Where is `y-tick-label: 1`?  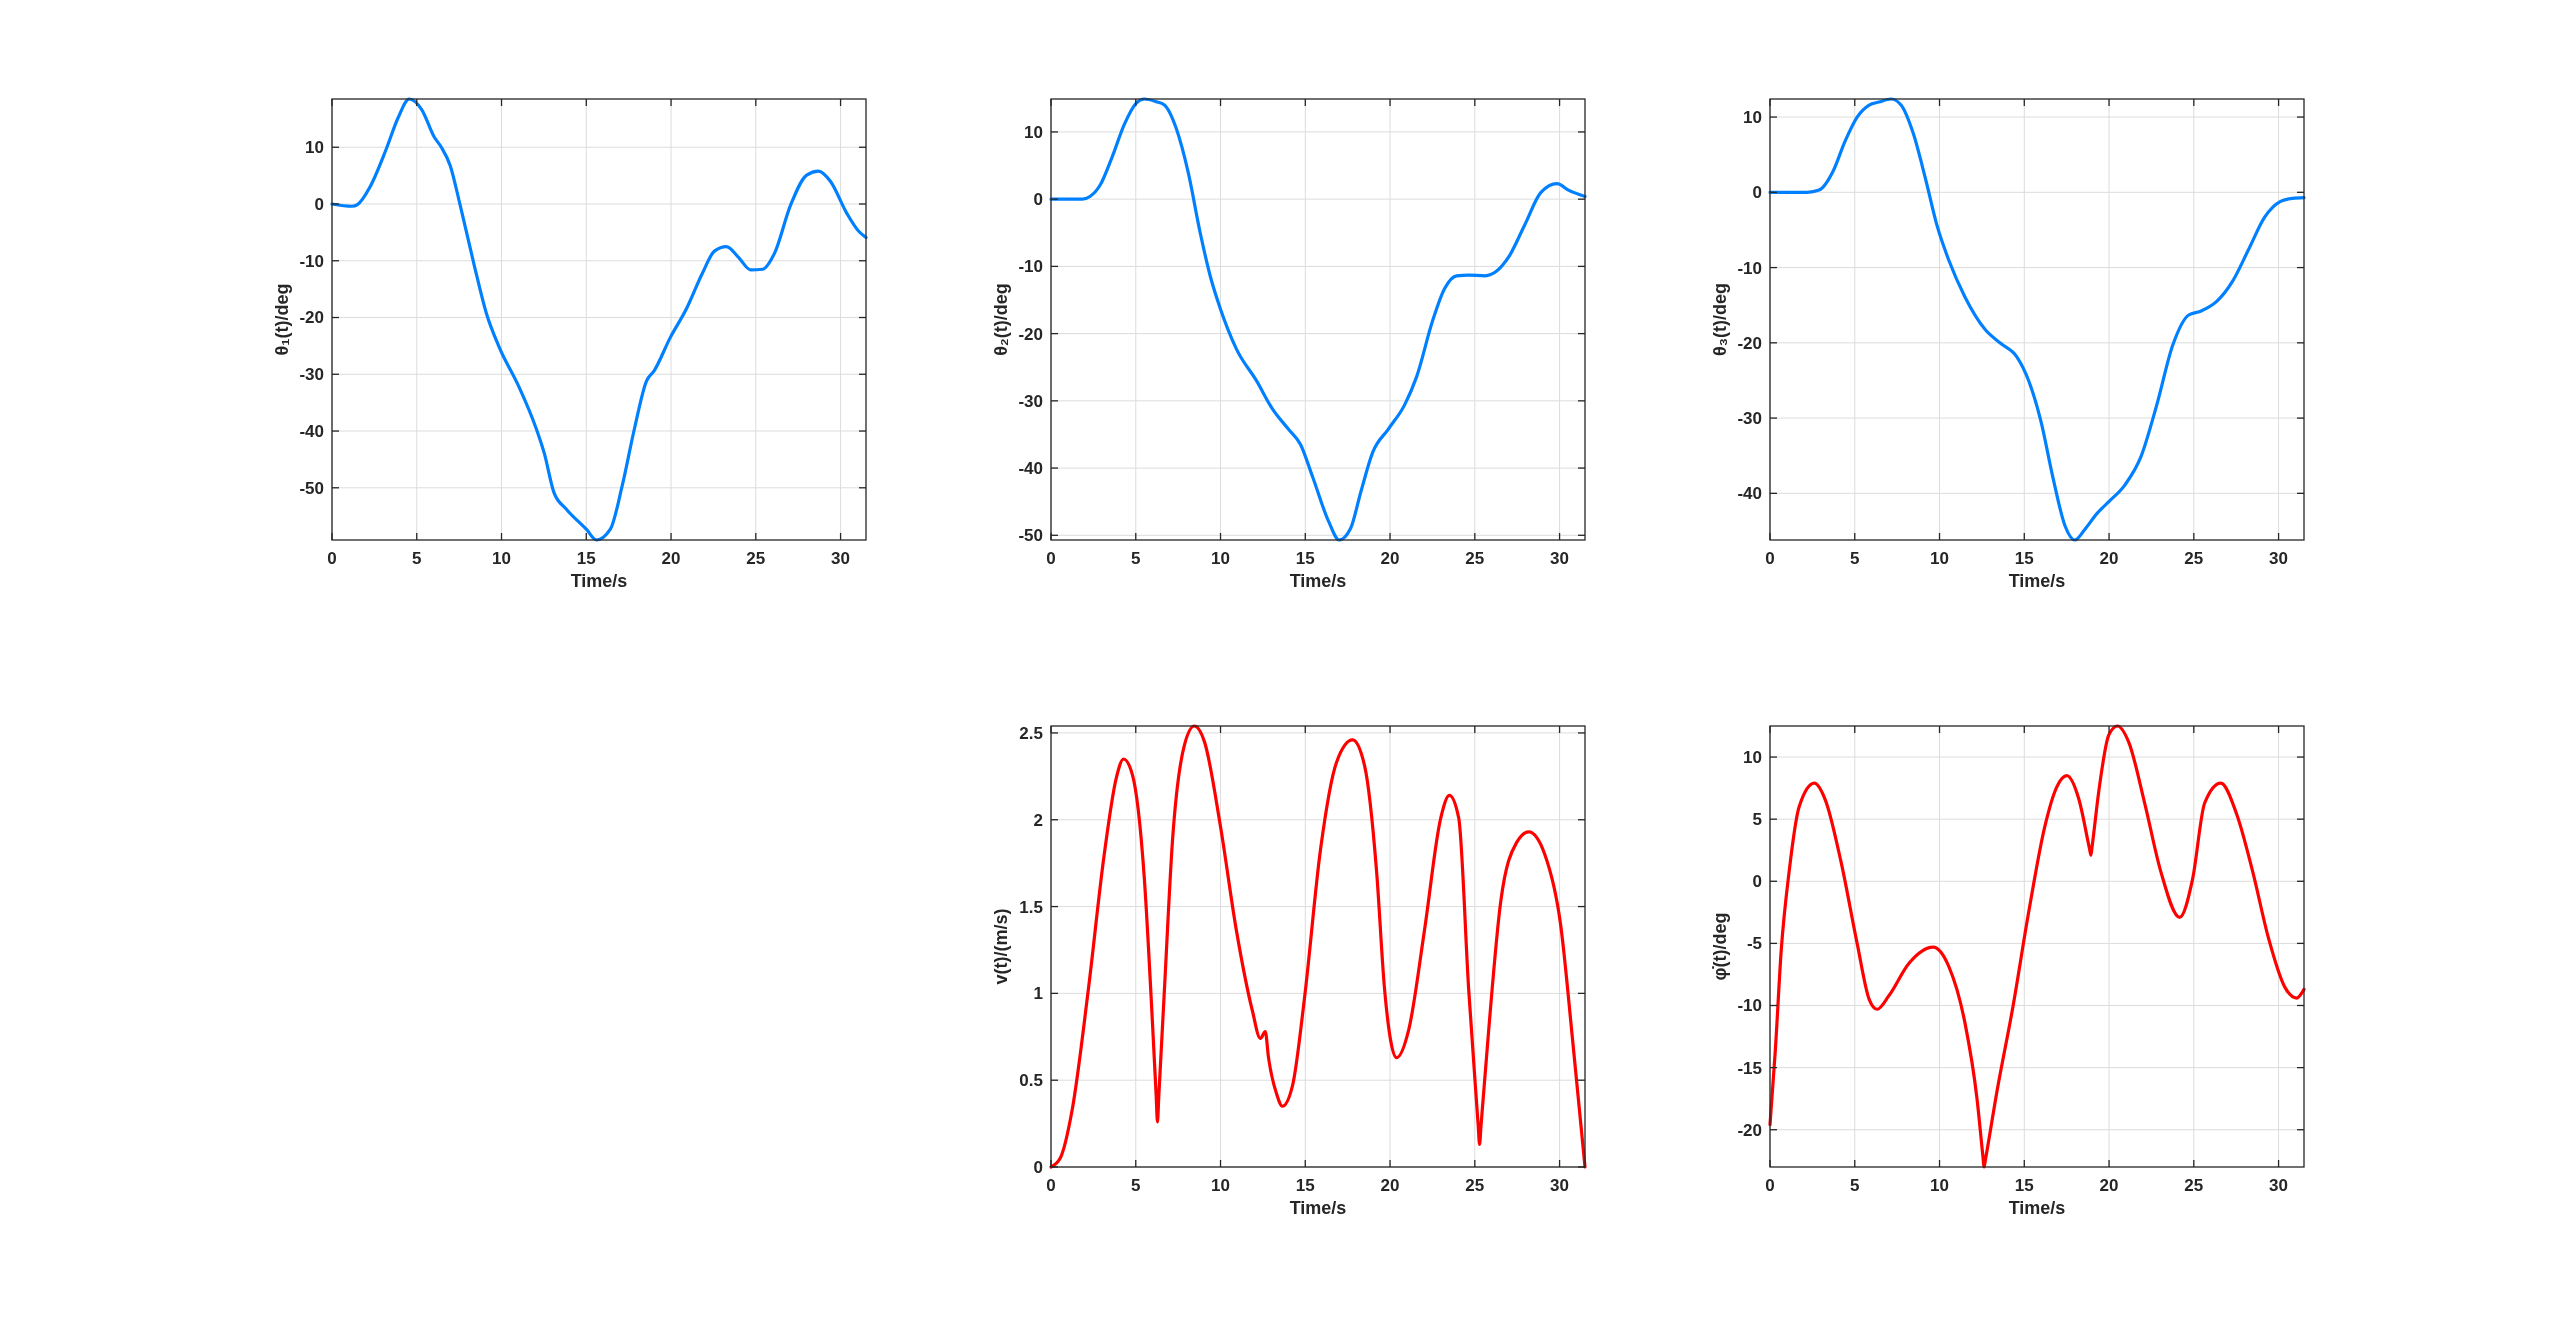
y-tick-label: 1 is located at coordinates (1038, 994).